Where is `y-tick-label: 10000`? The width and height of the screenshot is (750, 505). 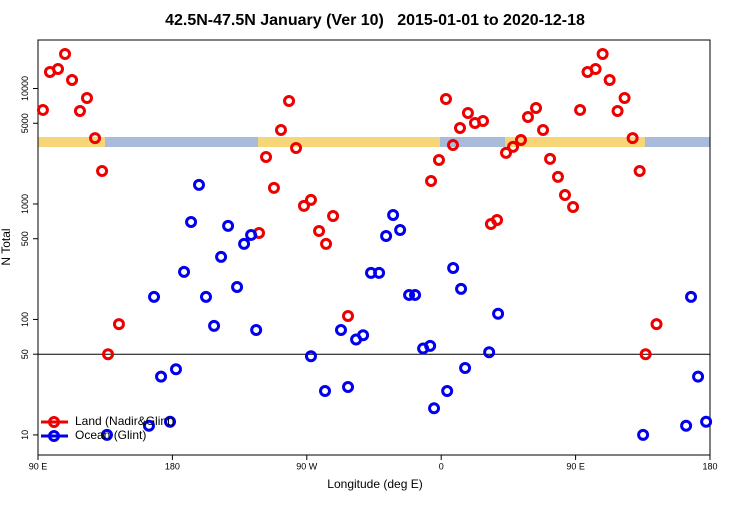 y-tick-label: 10000 is located at coordinates (25, 88).